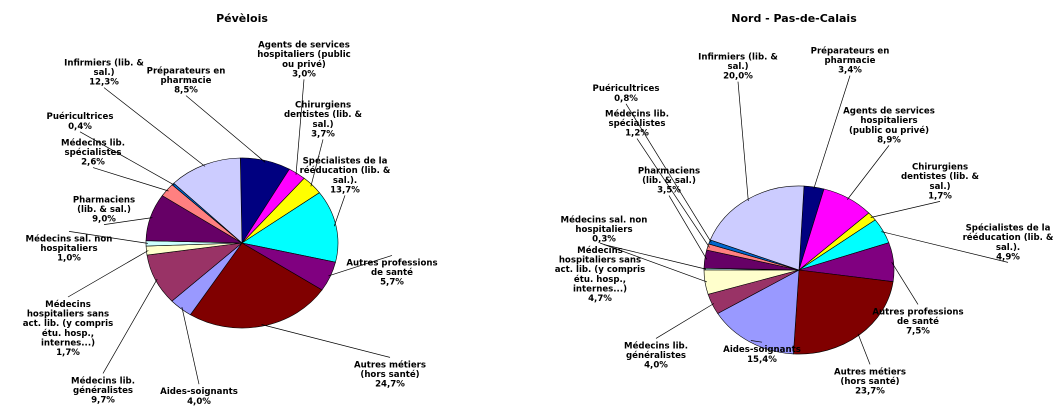  Describe the element at coordinates (104, 220) in the screenshot. I see `slice-value-label: 9,0%` at that location.